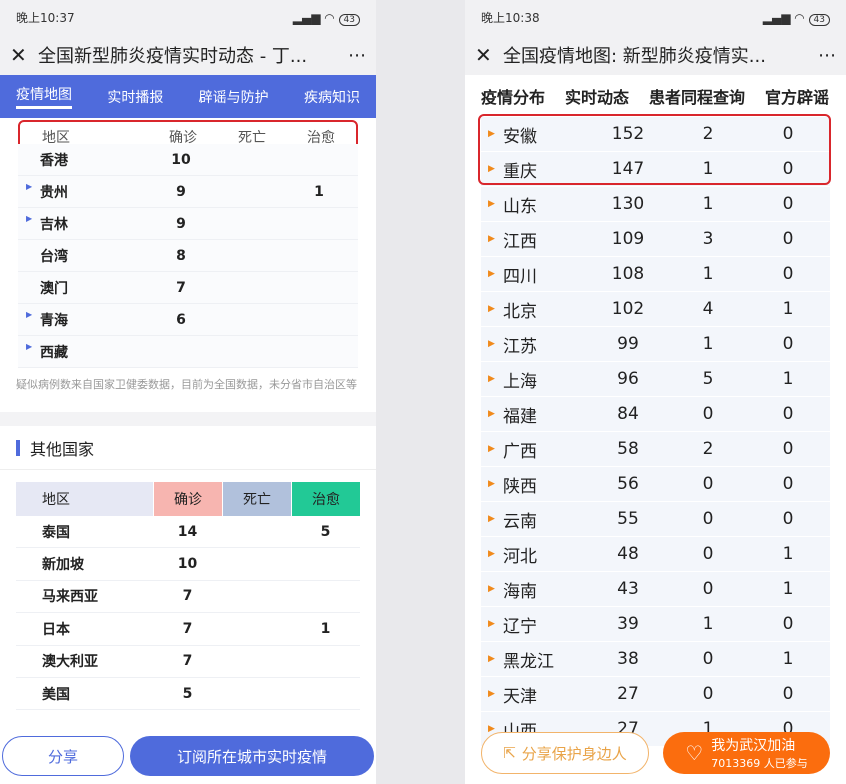 The height and width of the screenshot is (784, 846). I want to click on confirmed-cell: 43, so click(628, 589).